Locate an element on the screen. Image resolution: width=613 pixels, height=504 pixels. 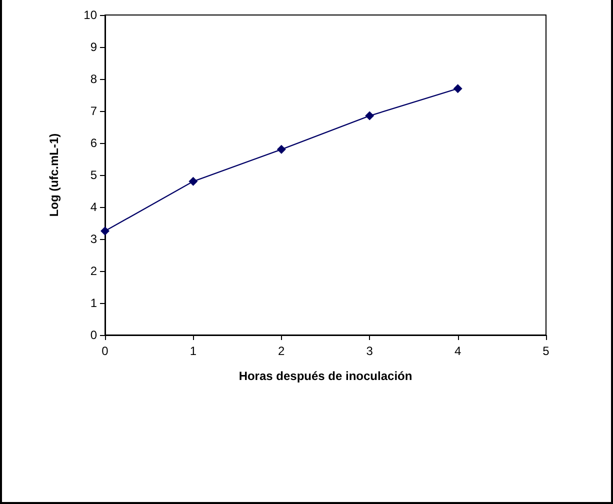
y-tick-label: 1 is located at coordinates (94, 303).